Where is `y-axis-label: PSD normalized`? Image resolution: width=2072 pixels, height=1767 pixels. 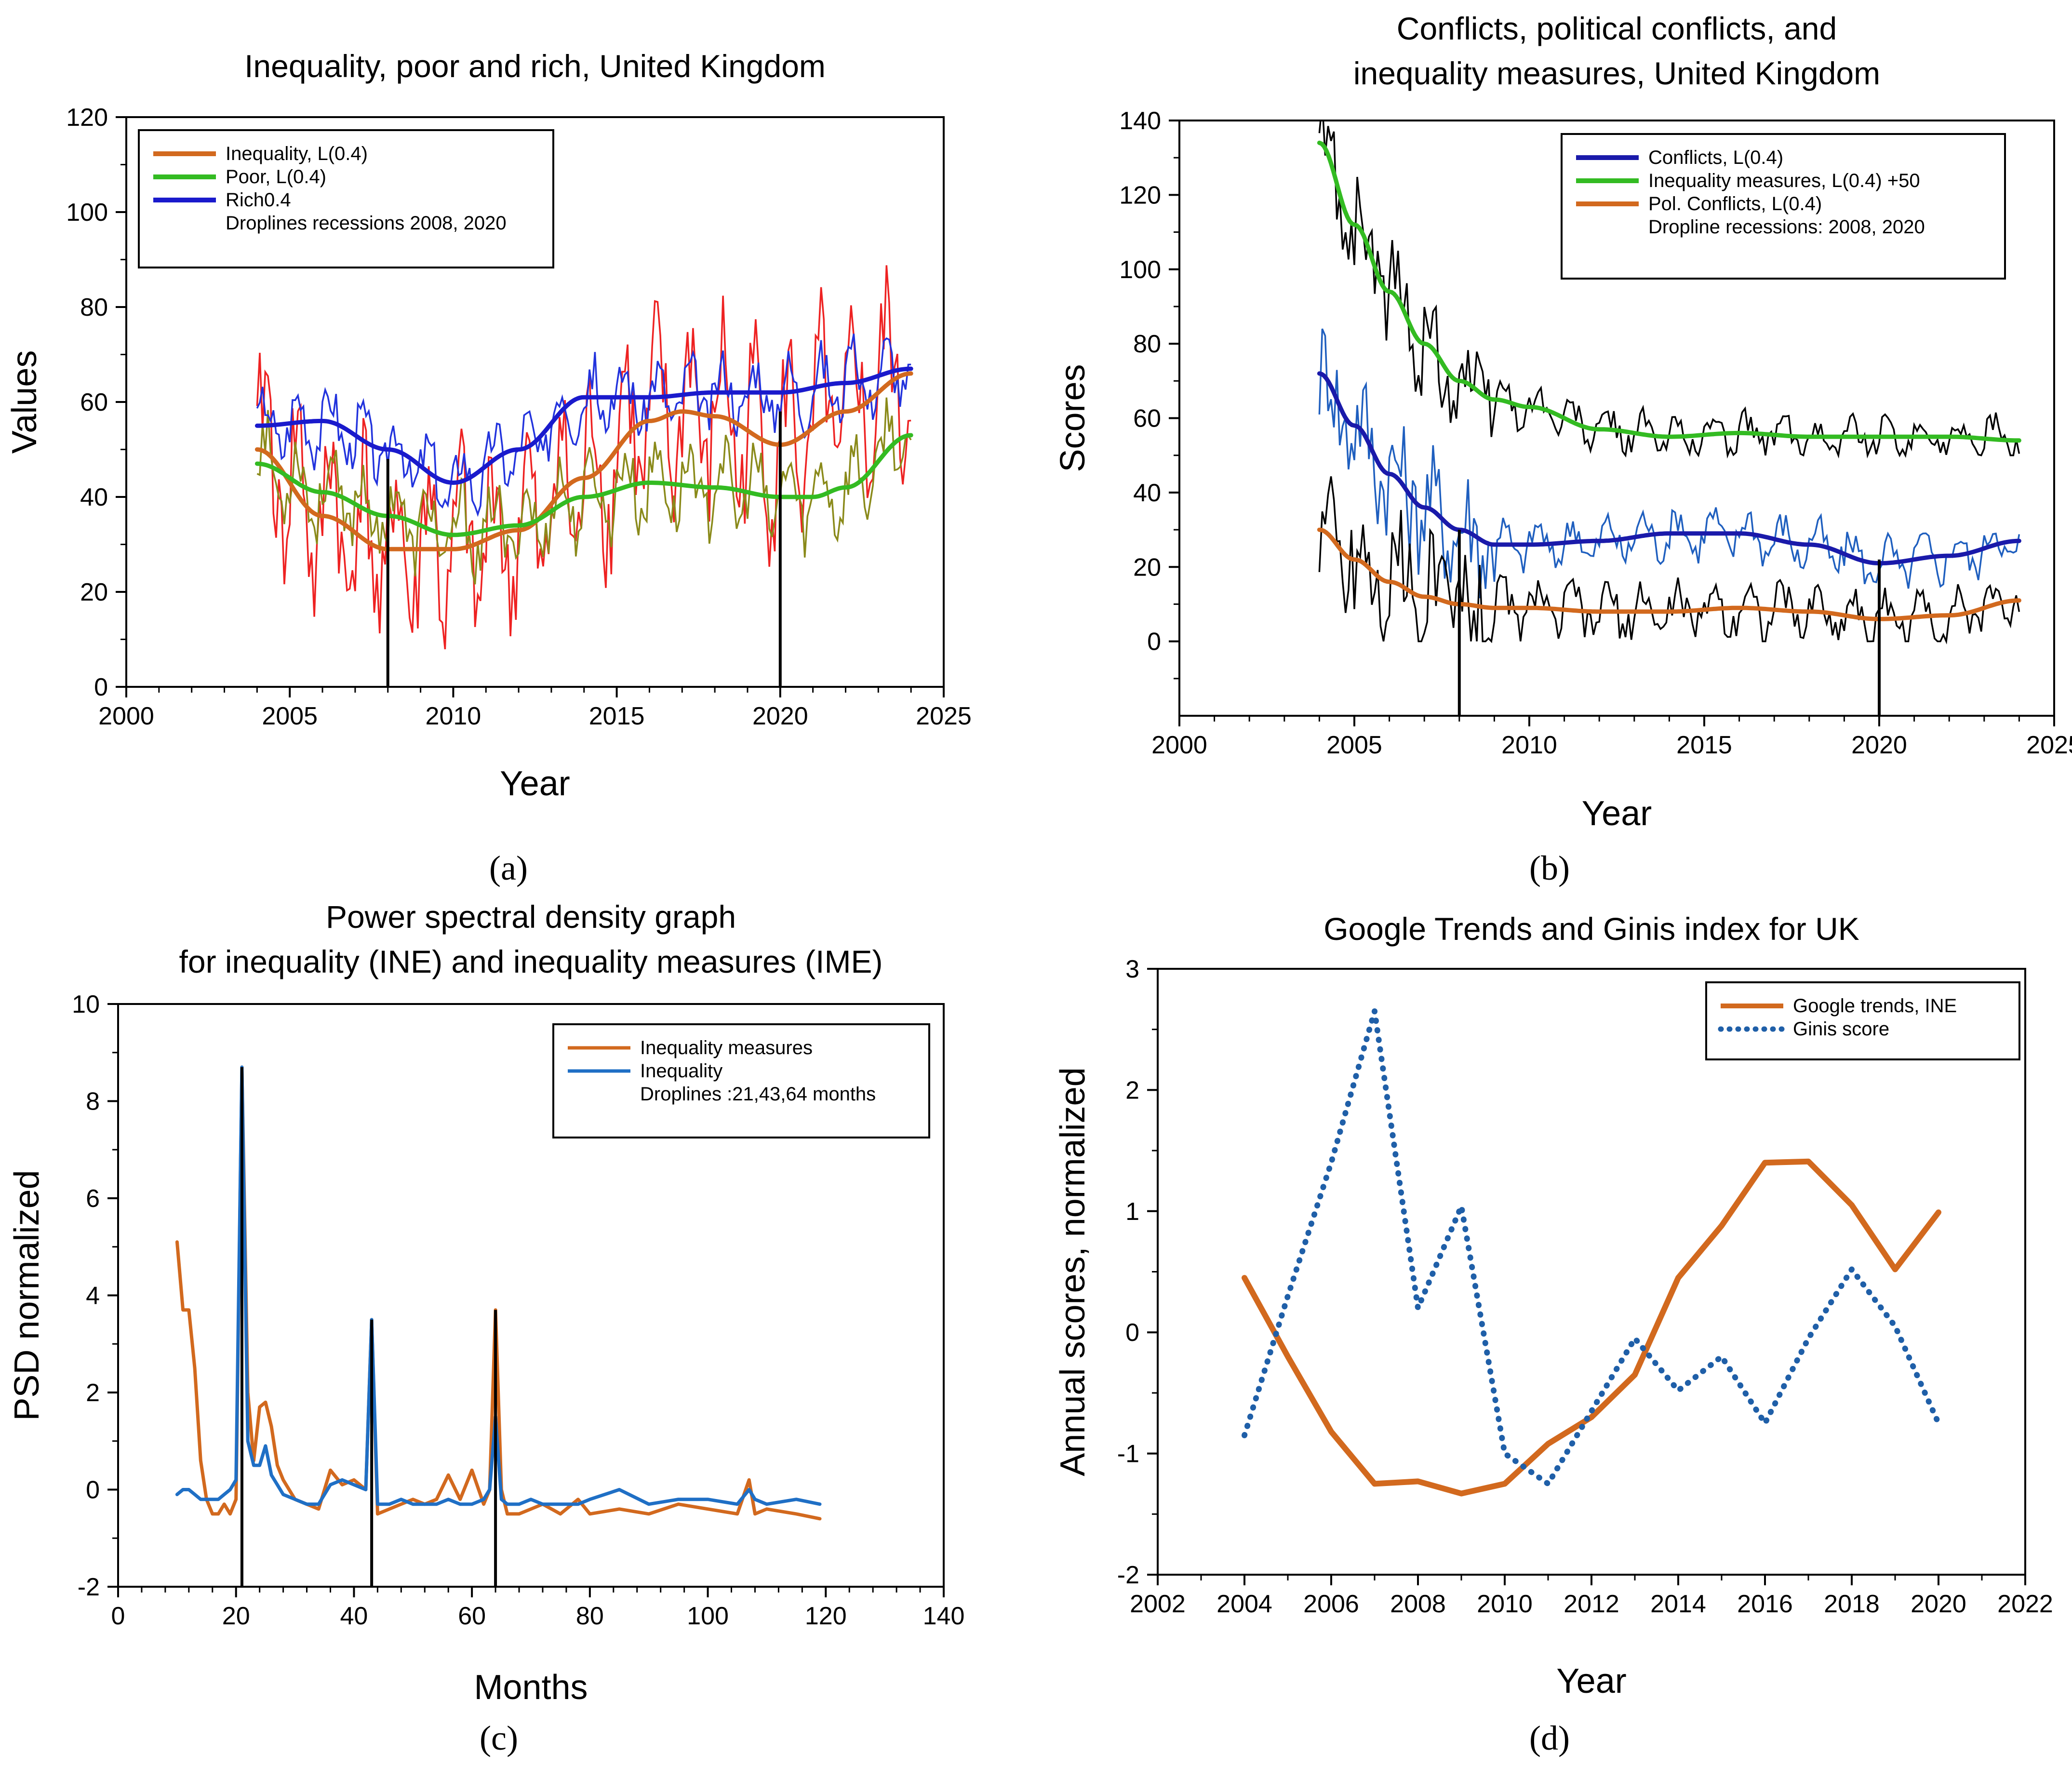
y-axis-label: PSD normalized is located at coordinates (27, 1295).